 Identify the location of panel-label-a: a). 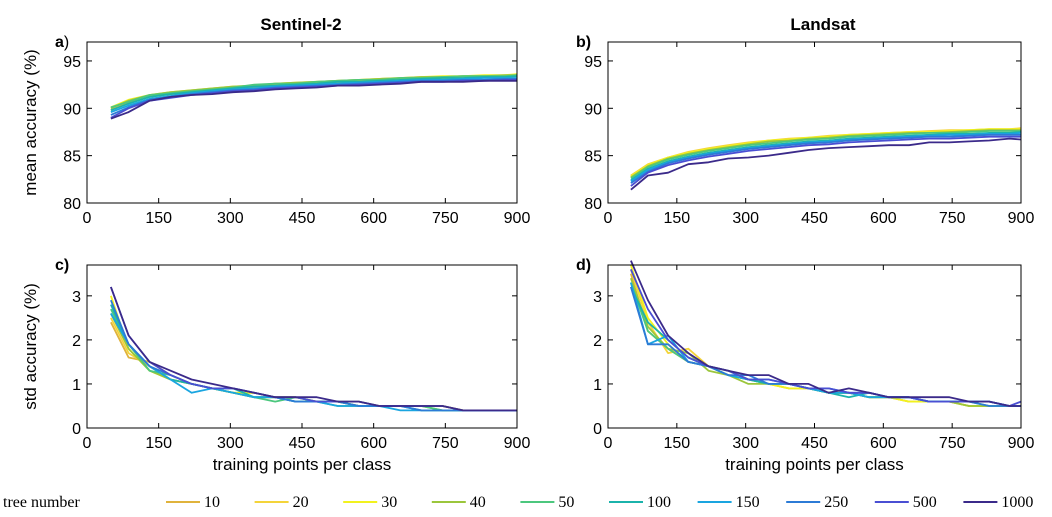
(62, 42).